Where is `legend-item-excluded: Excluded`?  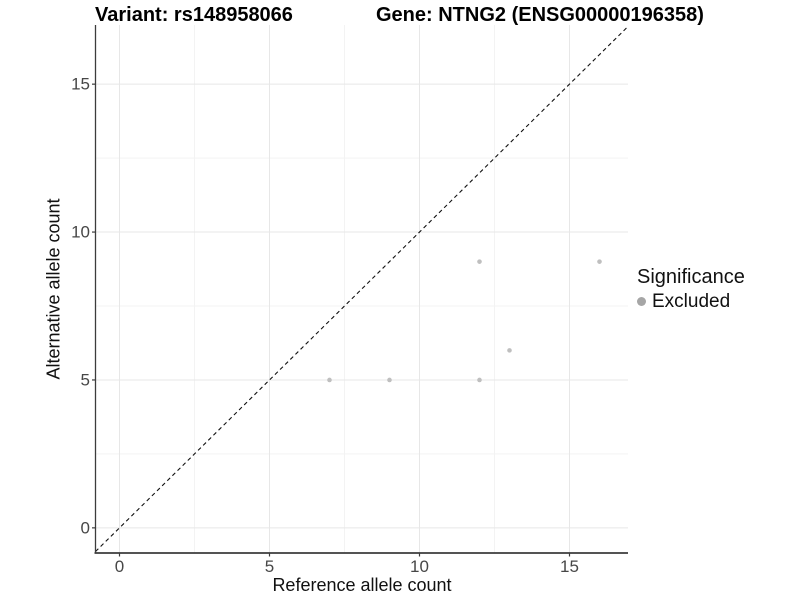 legend-item-excluded: Excluded is located at coordinates (691, 301).